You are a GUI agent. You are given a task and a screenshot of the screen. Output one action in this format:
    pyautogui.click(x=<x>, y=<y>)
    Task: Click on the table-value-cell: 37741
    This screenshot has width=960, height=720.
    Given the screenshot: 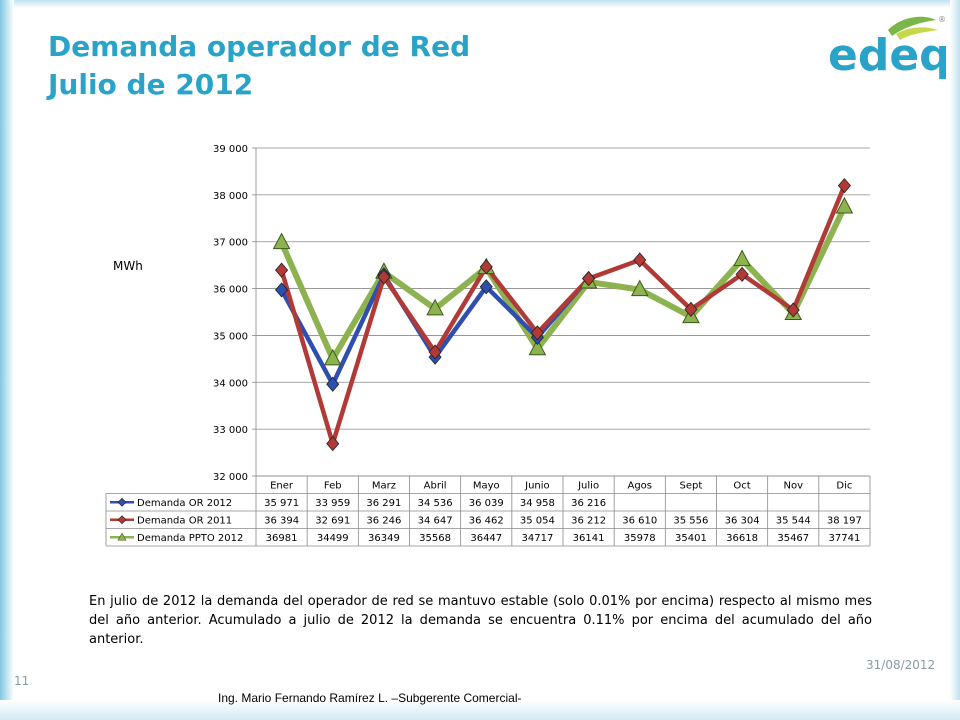 What is the action you would take?
    pyautogui.click(x=845, y=538)
    